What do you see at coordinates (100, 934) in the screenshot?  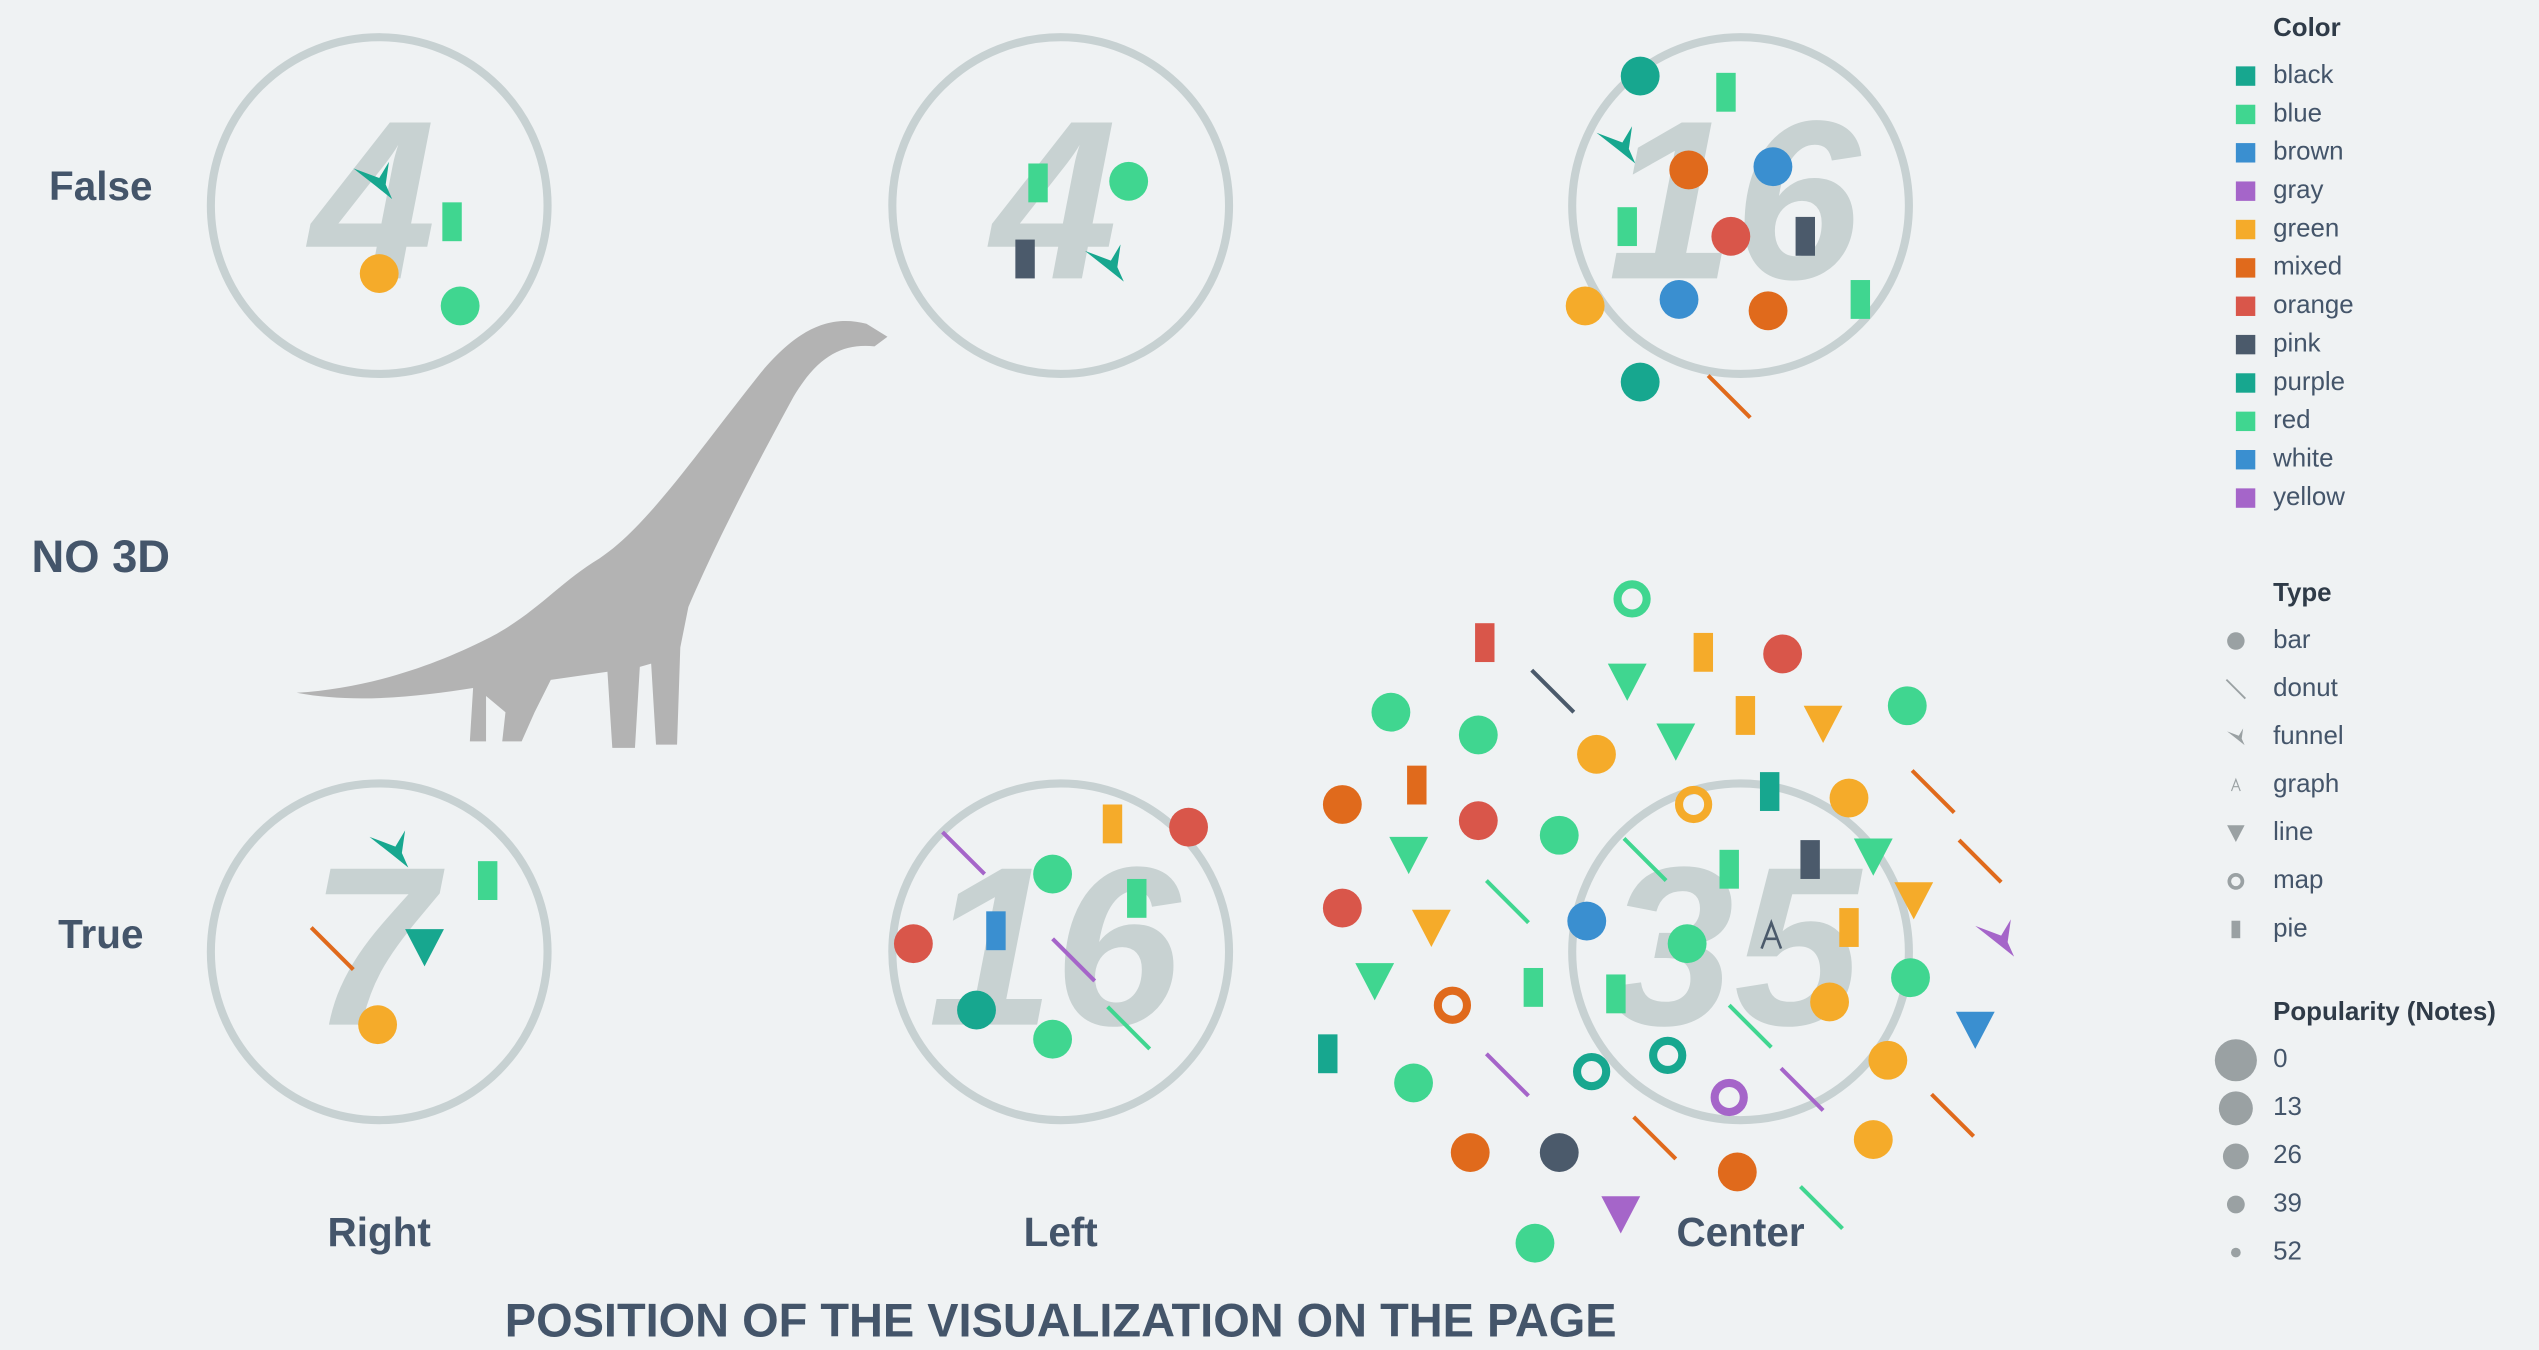 I see `row-label: True` at bounding box center [100, 934].